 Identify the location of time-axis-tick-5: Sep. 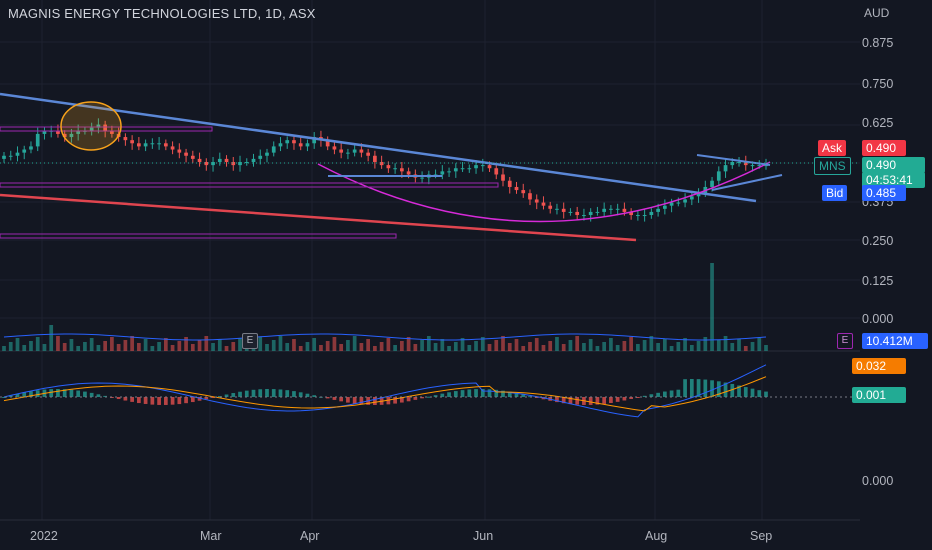
(761, 536).